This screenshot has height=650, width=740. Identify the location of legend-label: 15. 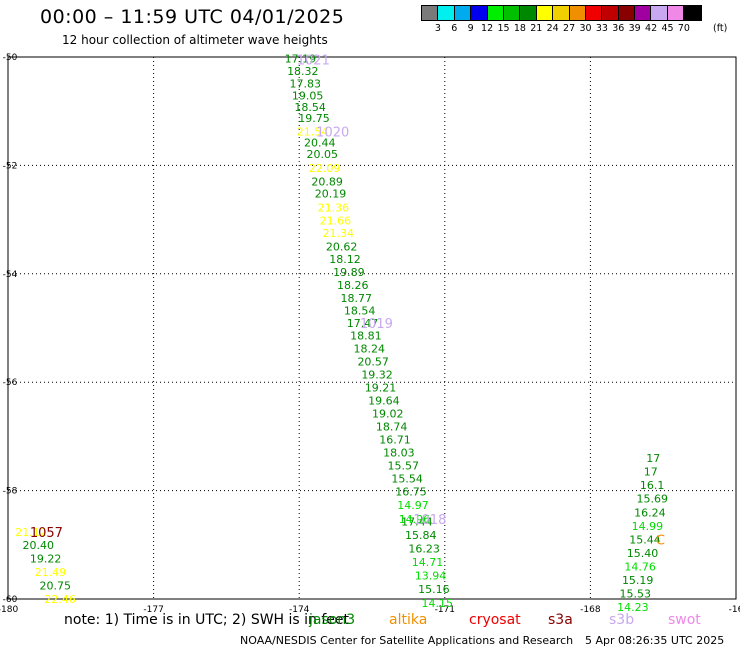
(503, 28).